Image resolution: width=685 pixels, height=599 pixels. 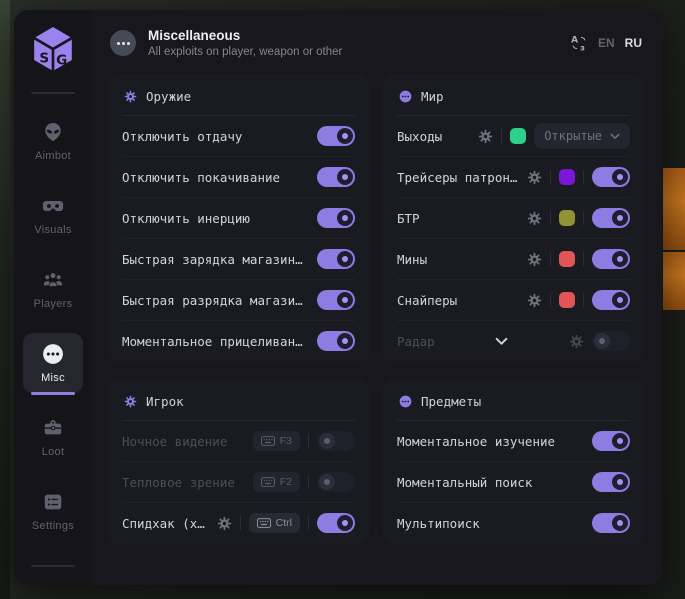 What do you see at coordinates (53, 206) in the screenshot?
I see `visor-icon` at bounding box center [53, 206].